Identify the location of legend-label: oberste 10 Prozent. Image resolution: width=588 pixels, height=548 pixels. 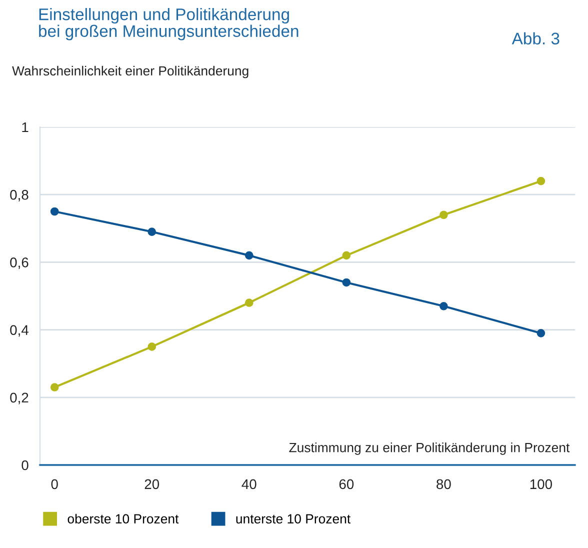
(123, 519).